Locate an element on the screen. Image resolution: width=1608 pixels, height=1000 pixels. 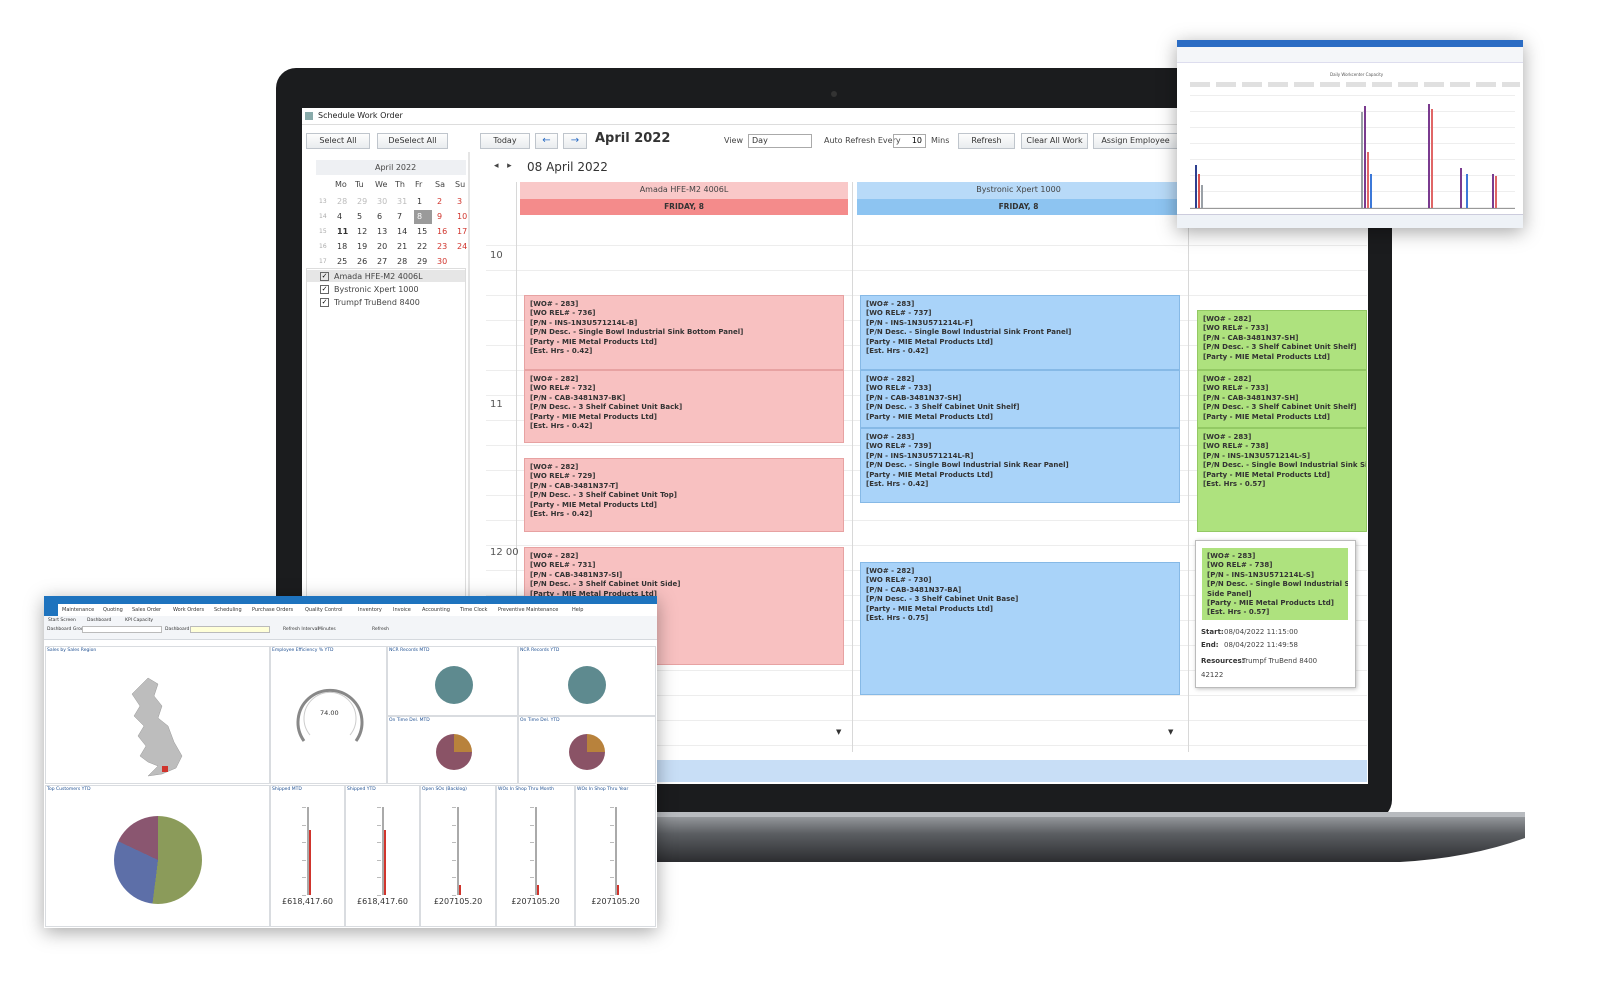
menu-item: Preventive Maintenance is located at coordinates (528, 610).